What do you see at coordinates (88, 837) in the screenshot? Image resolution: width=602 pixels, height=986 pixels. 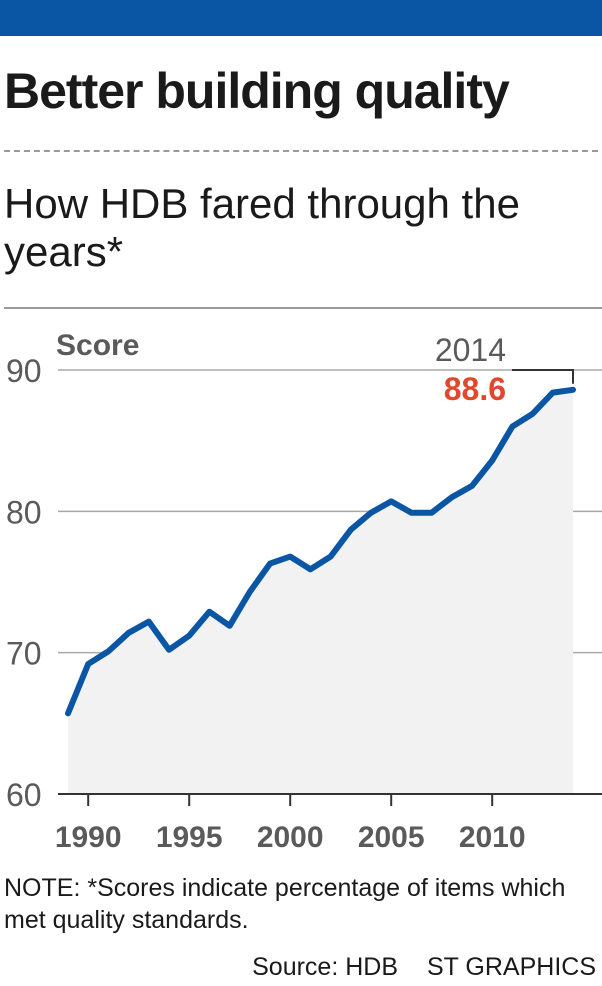 I see `x-tick-label-1990: 1990` at bounding box center [88, 837].